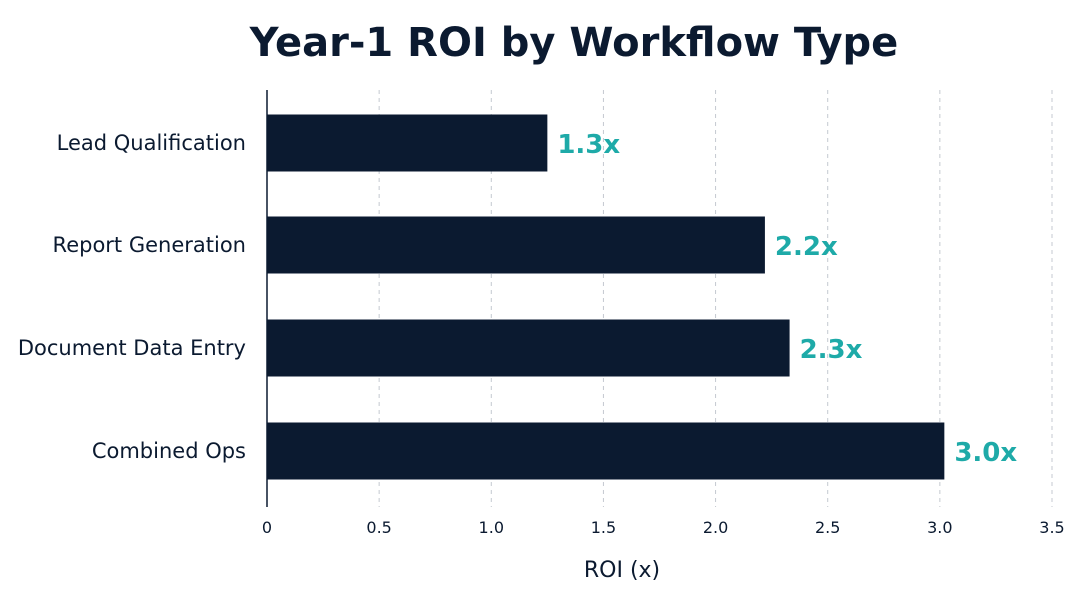 The width and height of the screenshot is (1088, 608). What do you see at coordinates (603, 527) in the screenshot?
I see `x-tick-label: 1.5` at bounding box center [603, 527].